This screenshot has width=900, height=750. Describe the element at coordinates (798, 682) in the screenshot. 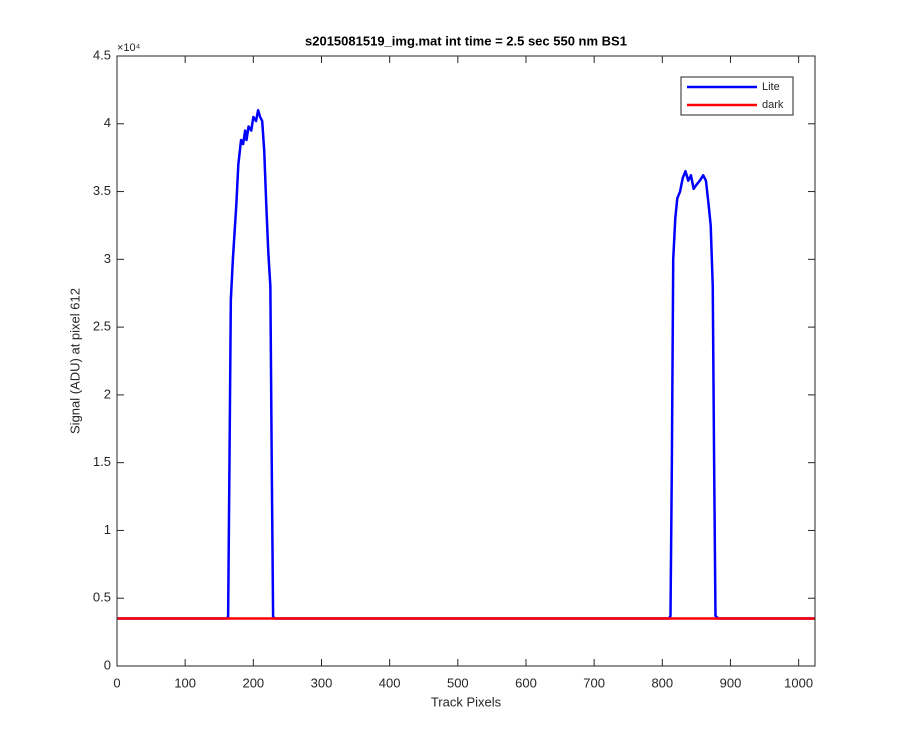

I see `x-tick-label: 1000` at that location.